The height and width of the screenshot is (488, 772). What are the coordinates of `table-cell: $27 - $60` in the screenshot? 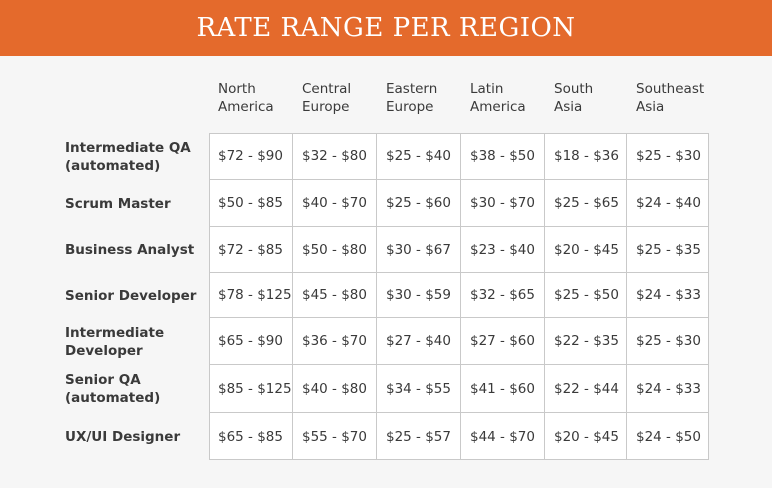 It's located at (503, 341).